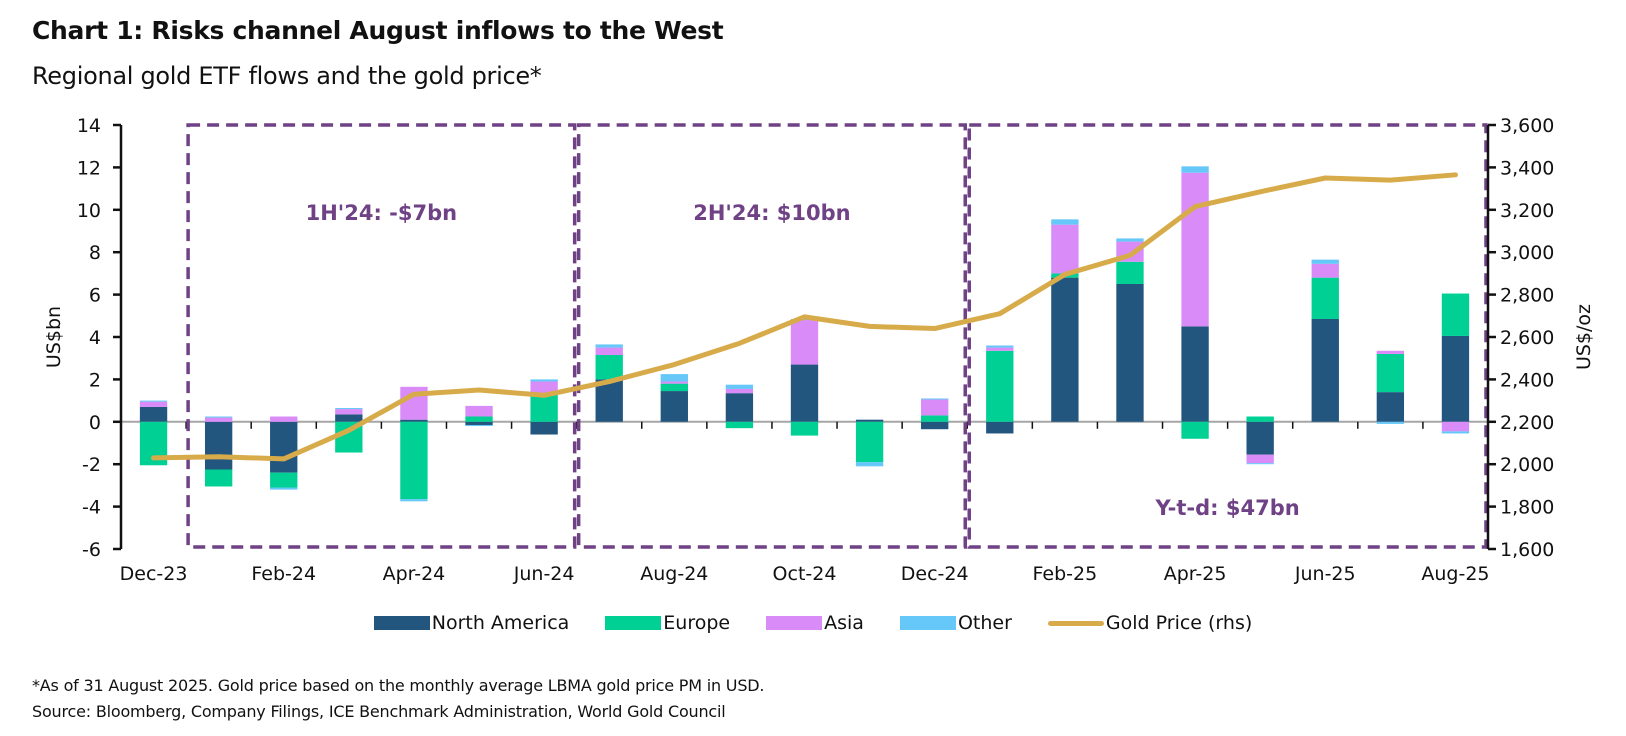 The image size is (1626, 736). Describe the element at coordinates (95, 253) in the screenshot. I see `y-tick-label: 8` at that location.